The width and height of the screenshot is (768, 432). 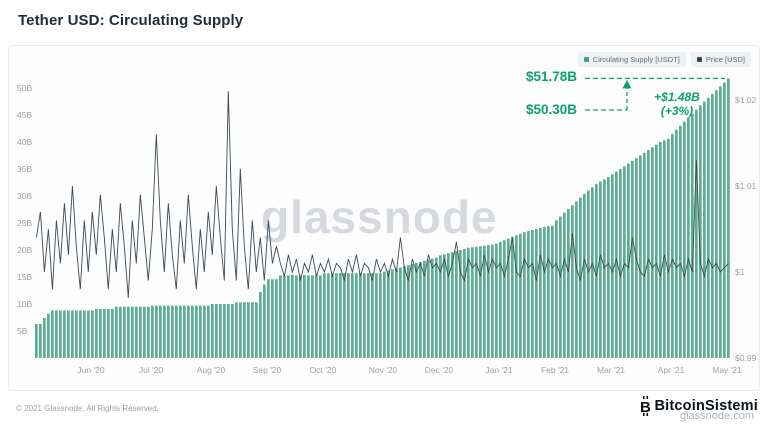 What do you see at coordinates (627, 84) in the screenshot?
I see `delta-arrow-head` at bounding box center [627, 84].